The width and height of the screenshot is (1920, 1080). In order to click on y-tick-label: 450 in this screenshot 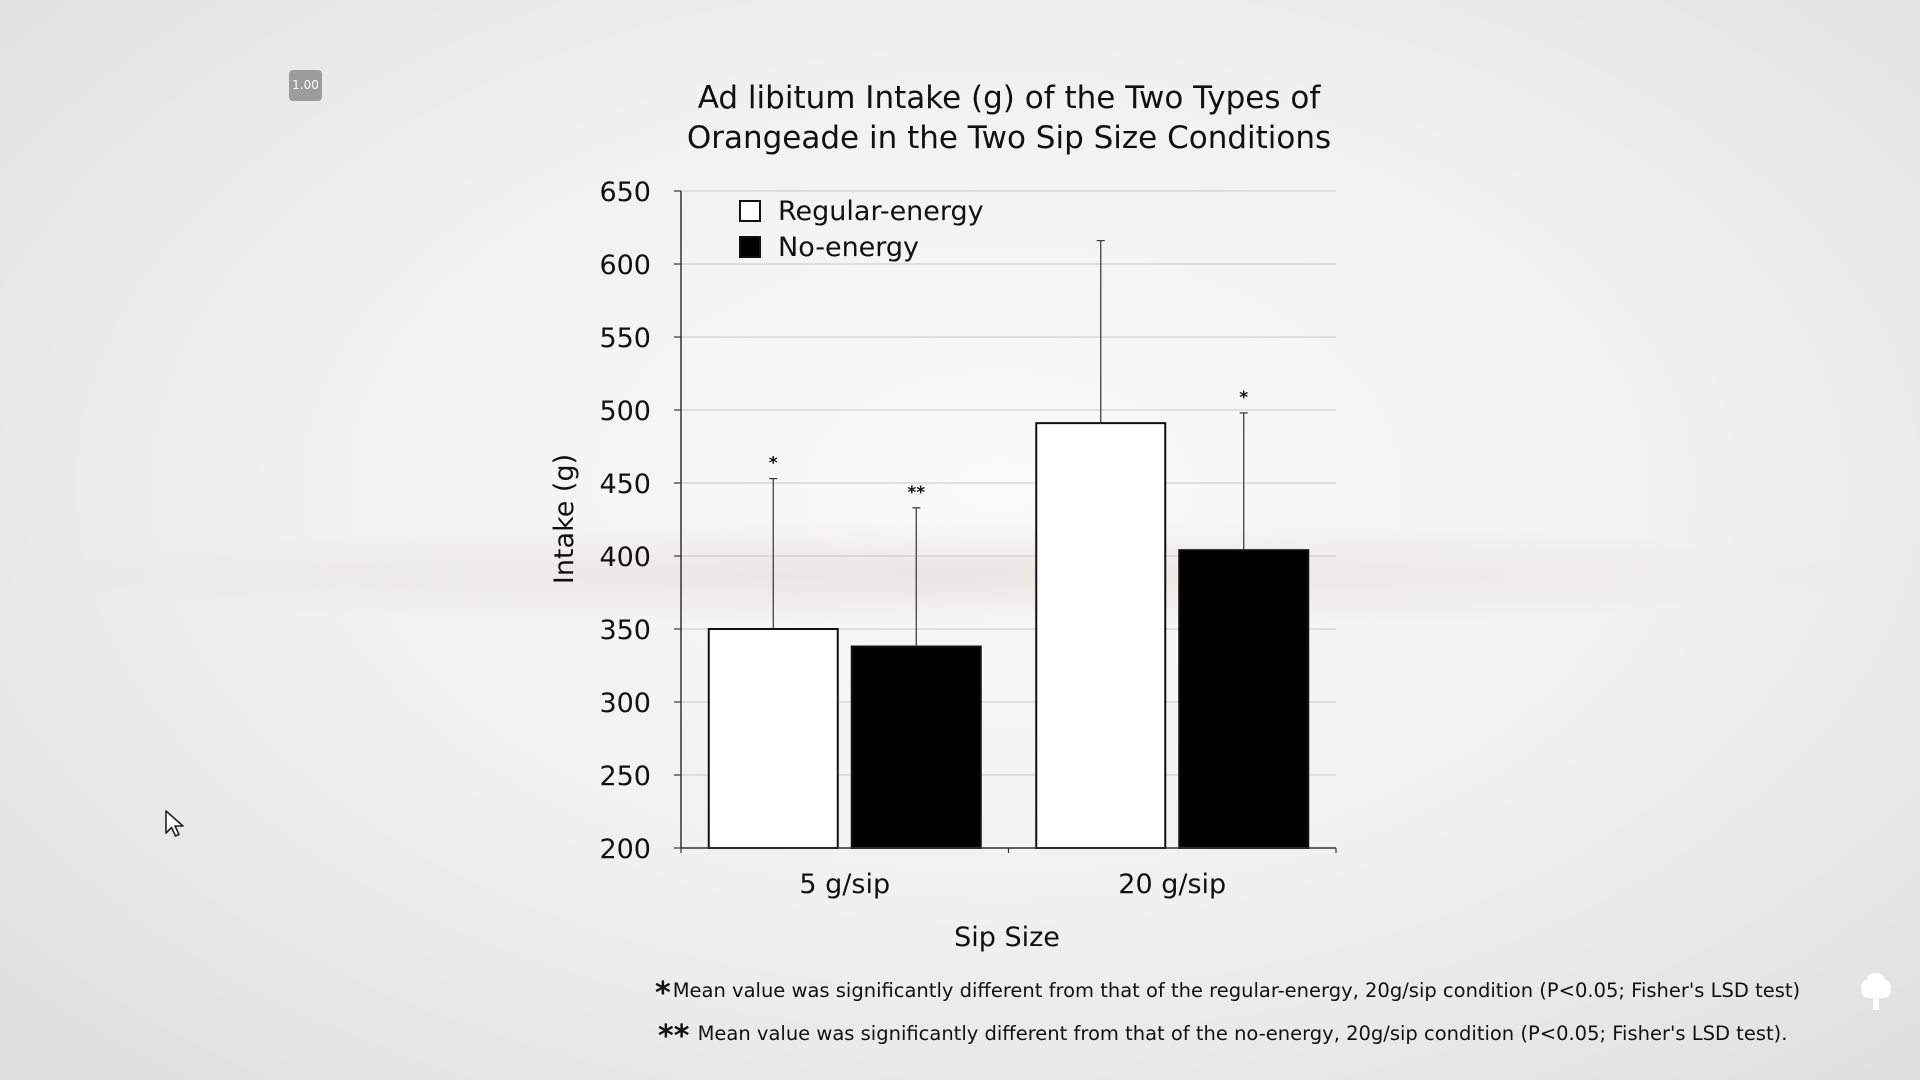, I will do `click(625, 484)`.